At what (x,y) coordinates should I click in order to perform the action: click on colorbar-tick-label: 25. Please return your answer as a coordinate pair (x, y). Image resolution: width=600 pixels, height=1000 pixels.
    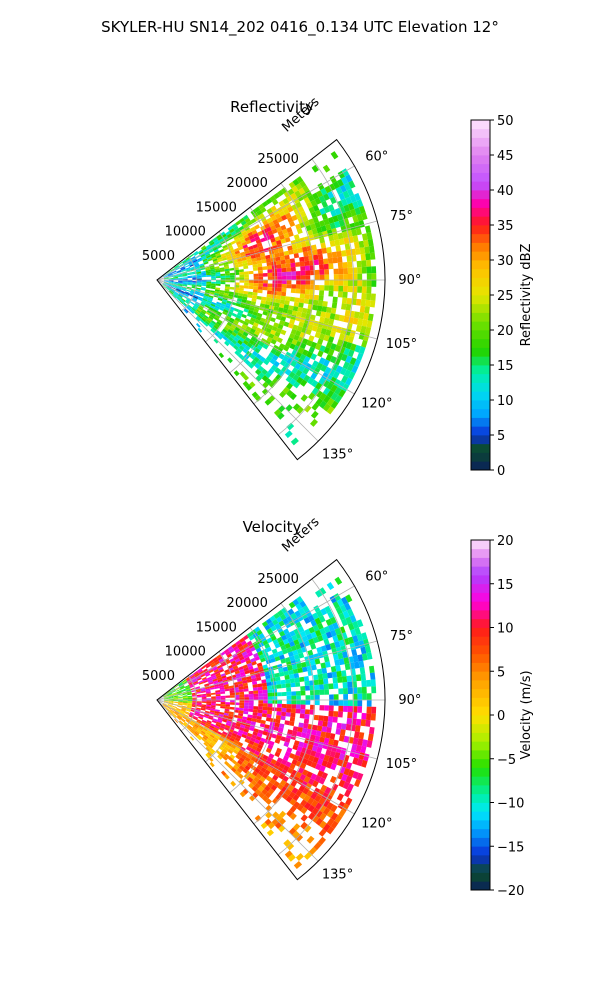
    Looking at the image, I should click on (505, 296).